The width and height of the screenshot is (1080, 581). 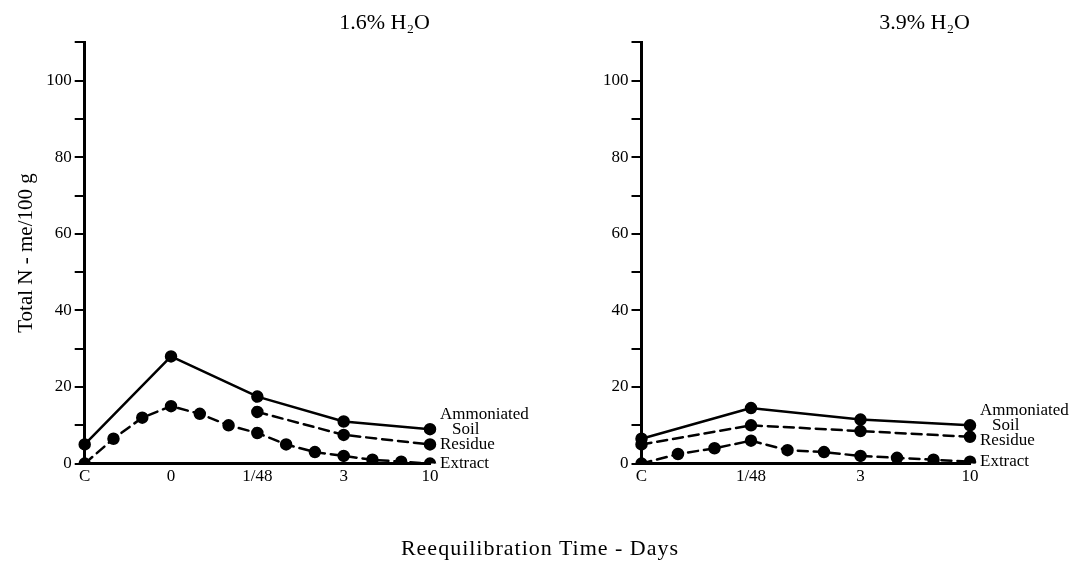 What do you see at coordinates (384, 21) in the screenshot?
I see `chart-title: 1.6% H₂O` at bounding box center [384, 21].